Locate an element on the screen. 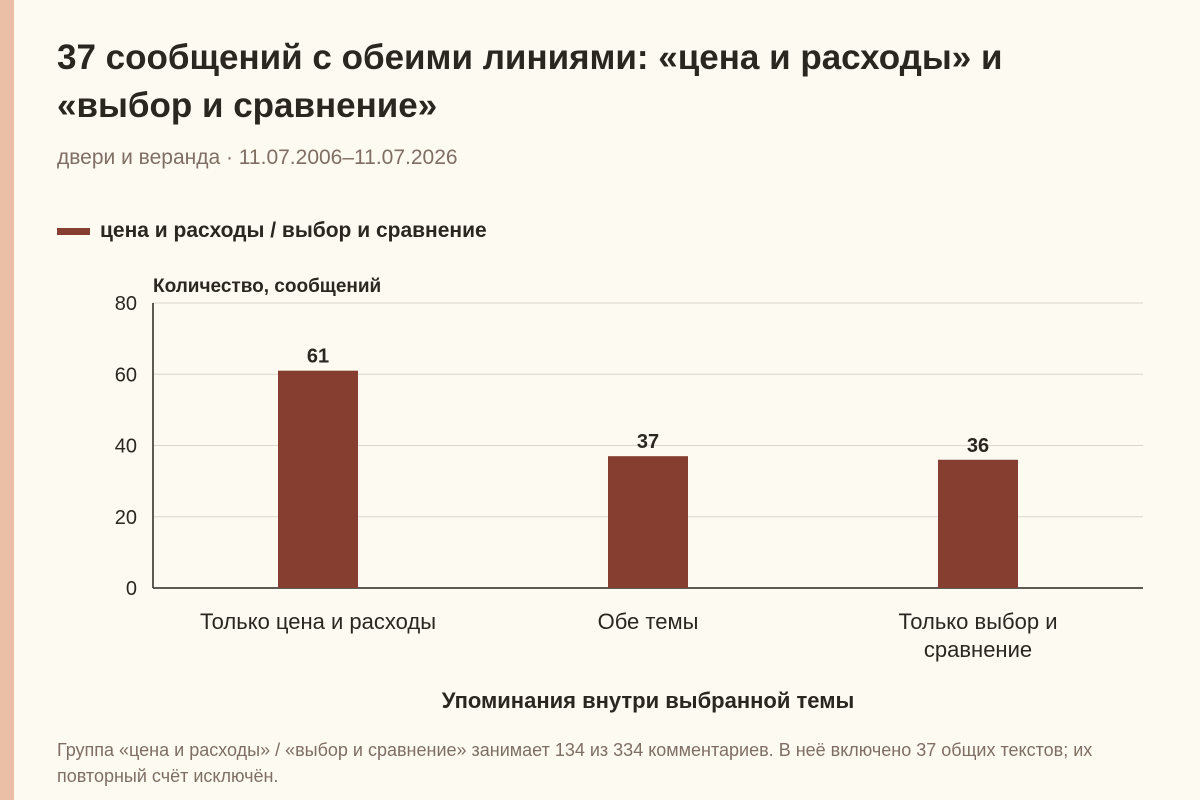  x-axis-label: Упоминания внутри выбранной темы is located at coordinates (648, 700).